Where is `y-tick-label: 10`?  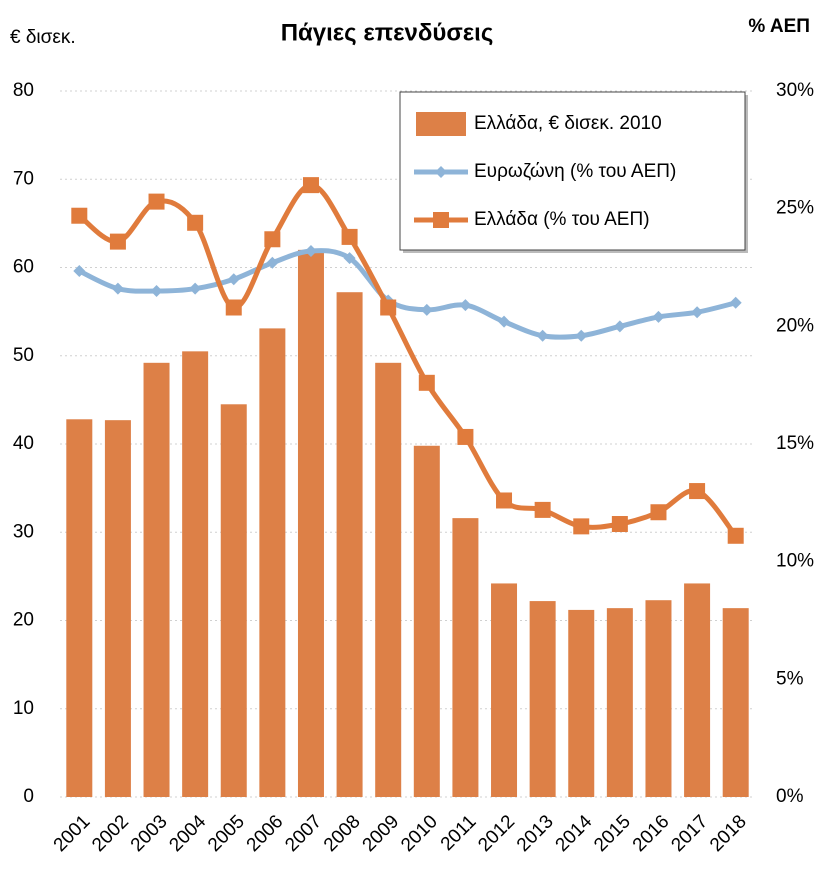 y-tick-label: 10 is located at coordinates (23, 708).